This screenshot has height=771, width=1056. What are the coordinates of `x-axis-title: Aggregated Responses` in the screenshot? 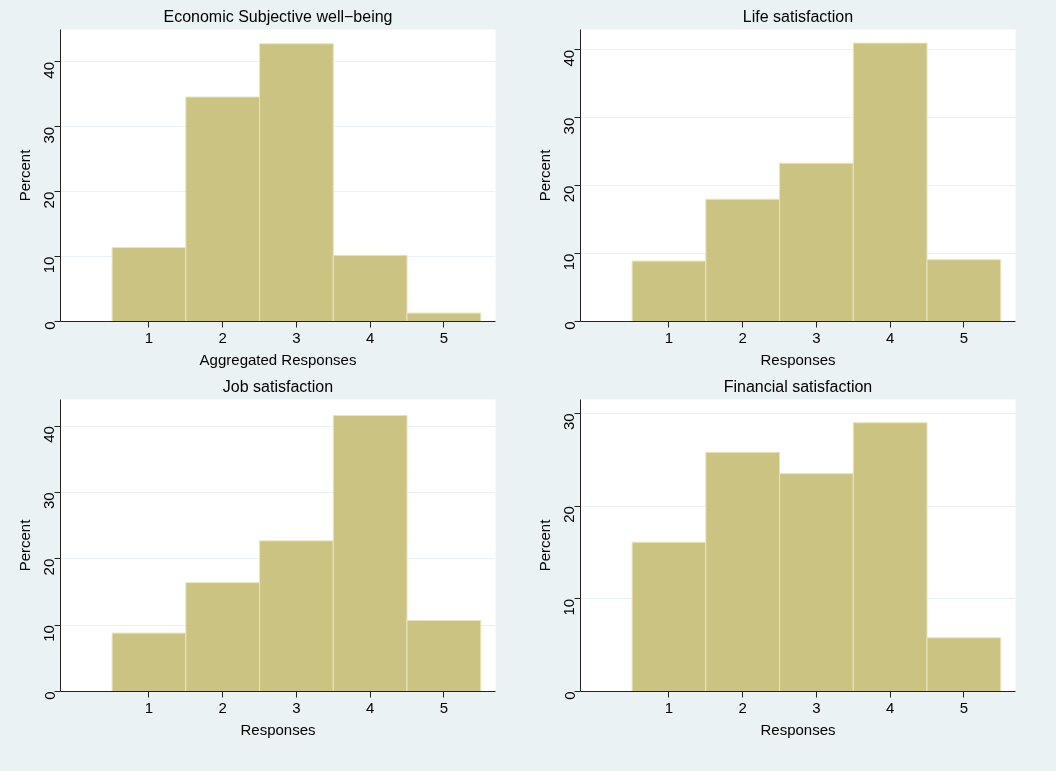 It's located at (278, 359).